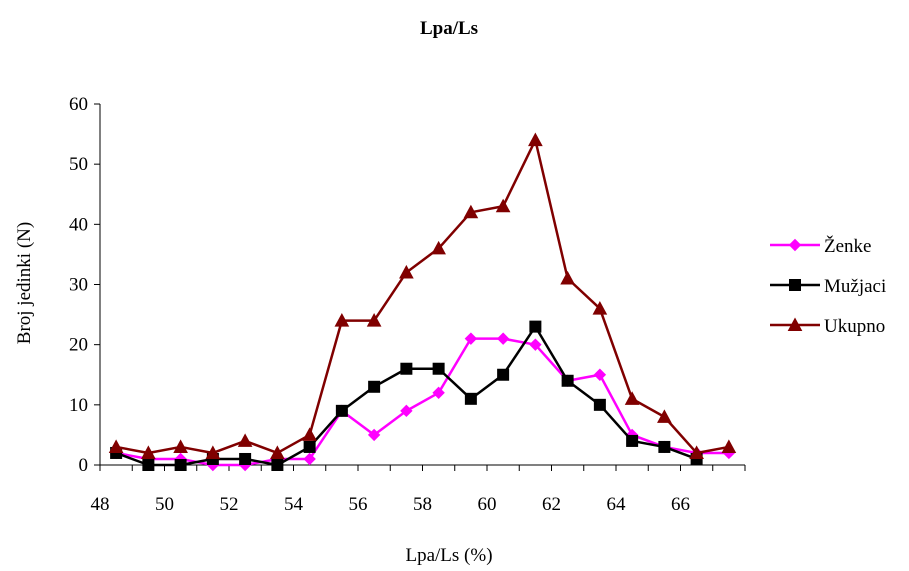 Image resolution: width=909 pixels, height=571 pixels. Describe the element at coordinates (422, 504) in the screenshot. I see `x-tick-label: 58` at that location.